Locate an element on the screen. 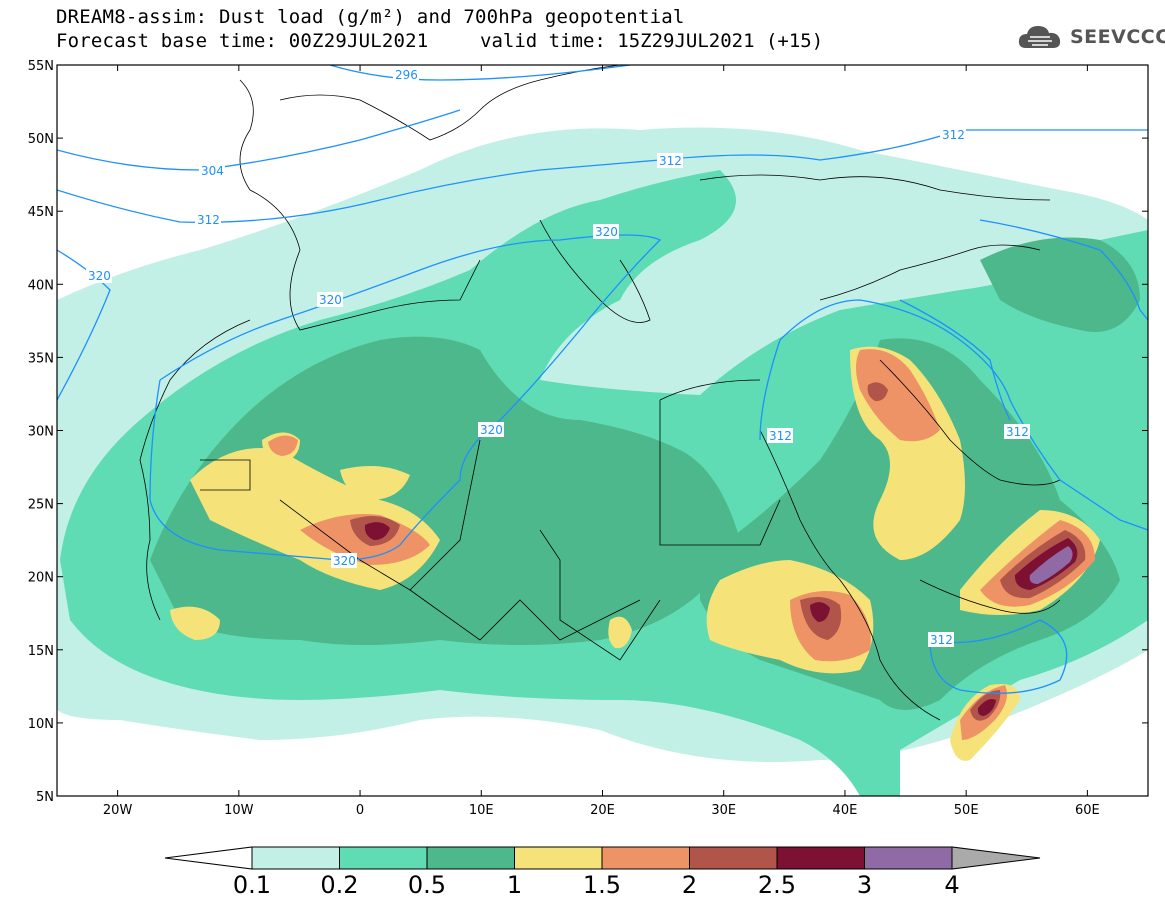 Image resolution: width=1165 pixels, height=907 pixels. lat-tick-label: 10N is located at coordinates (41, 724).